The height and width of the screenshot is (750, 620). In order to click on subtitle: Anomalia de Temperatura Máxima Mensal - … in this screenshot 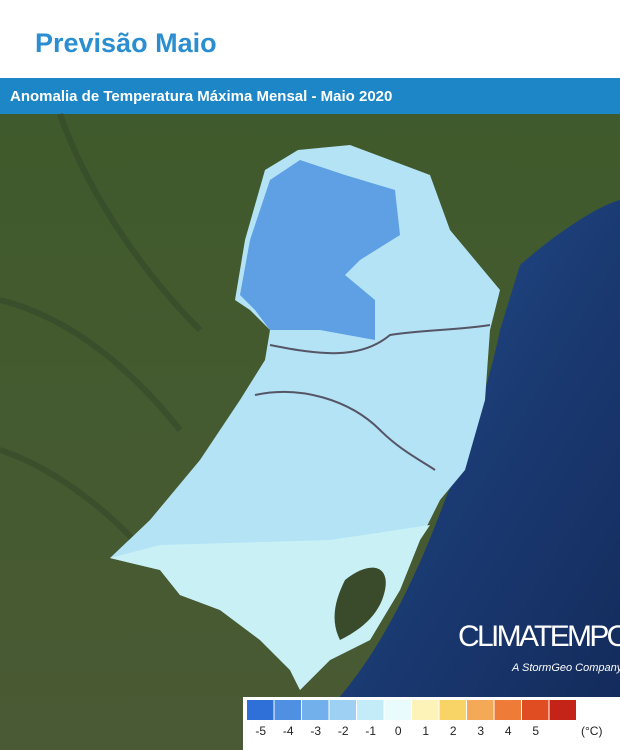, I will do `click(201, 96)`.